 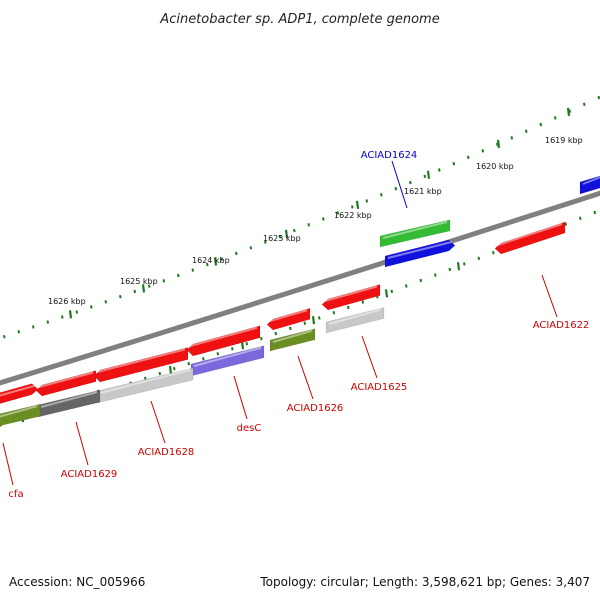 I want to click on accession-text: Accession: NC_005966, so click(x=77, y=582).